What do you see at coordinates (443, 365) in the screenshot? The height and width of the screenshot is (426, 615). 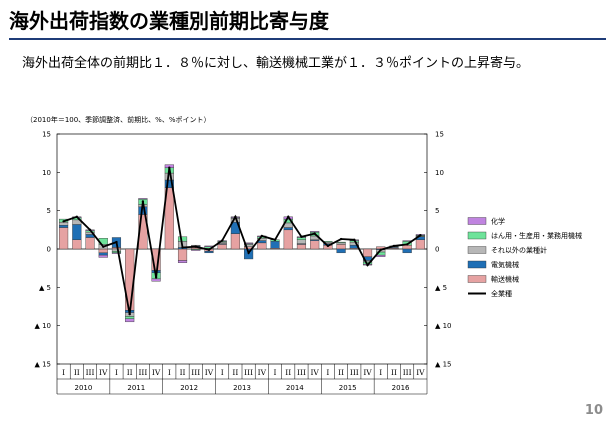 I see `y-tick-label-right: ▲ 15` at bounding box center [443, 365].